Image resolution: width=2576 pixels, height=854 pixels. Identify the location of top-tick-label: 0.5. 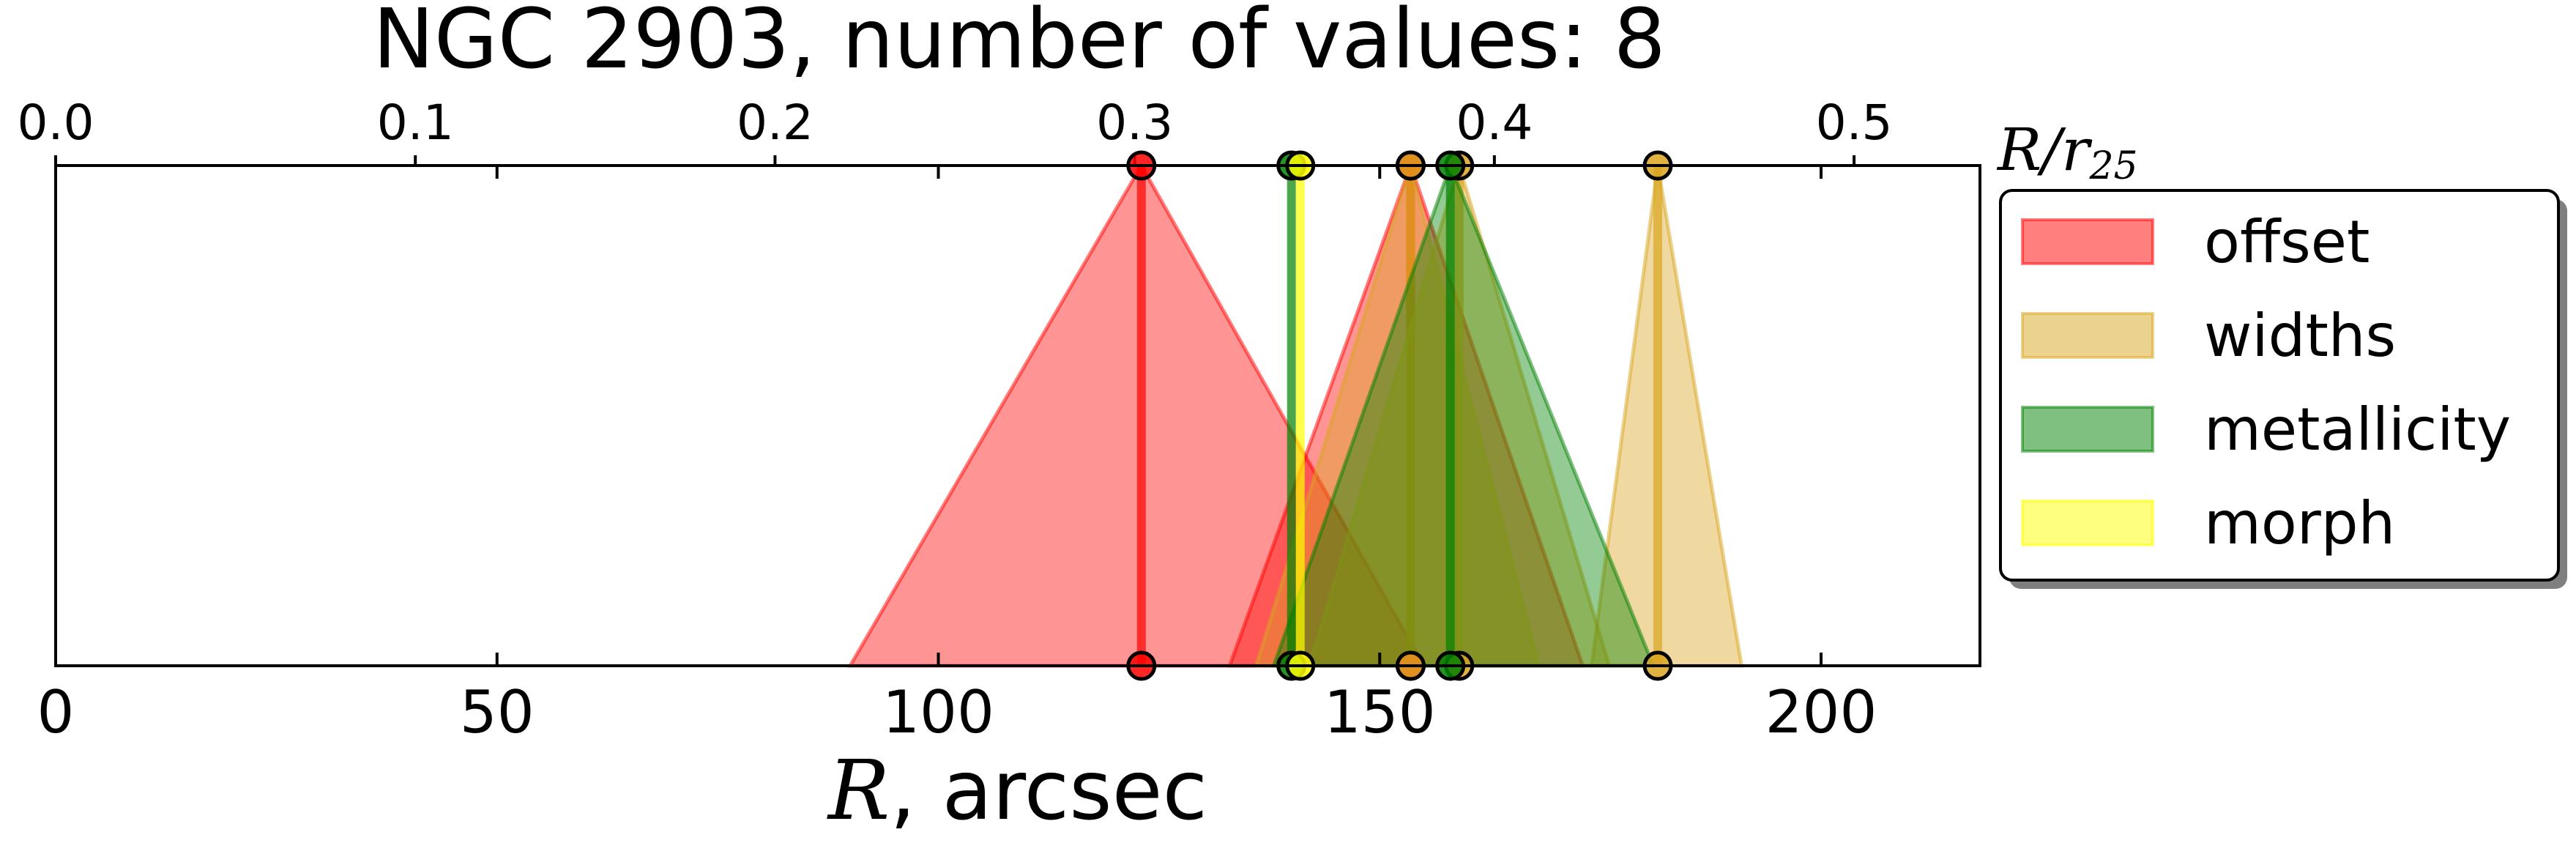
(1854, 122).